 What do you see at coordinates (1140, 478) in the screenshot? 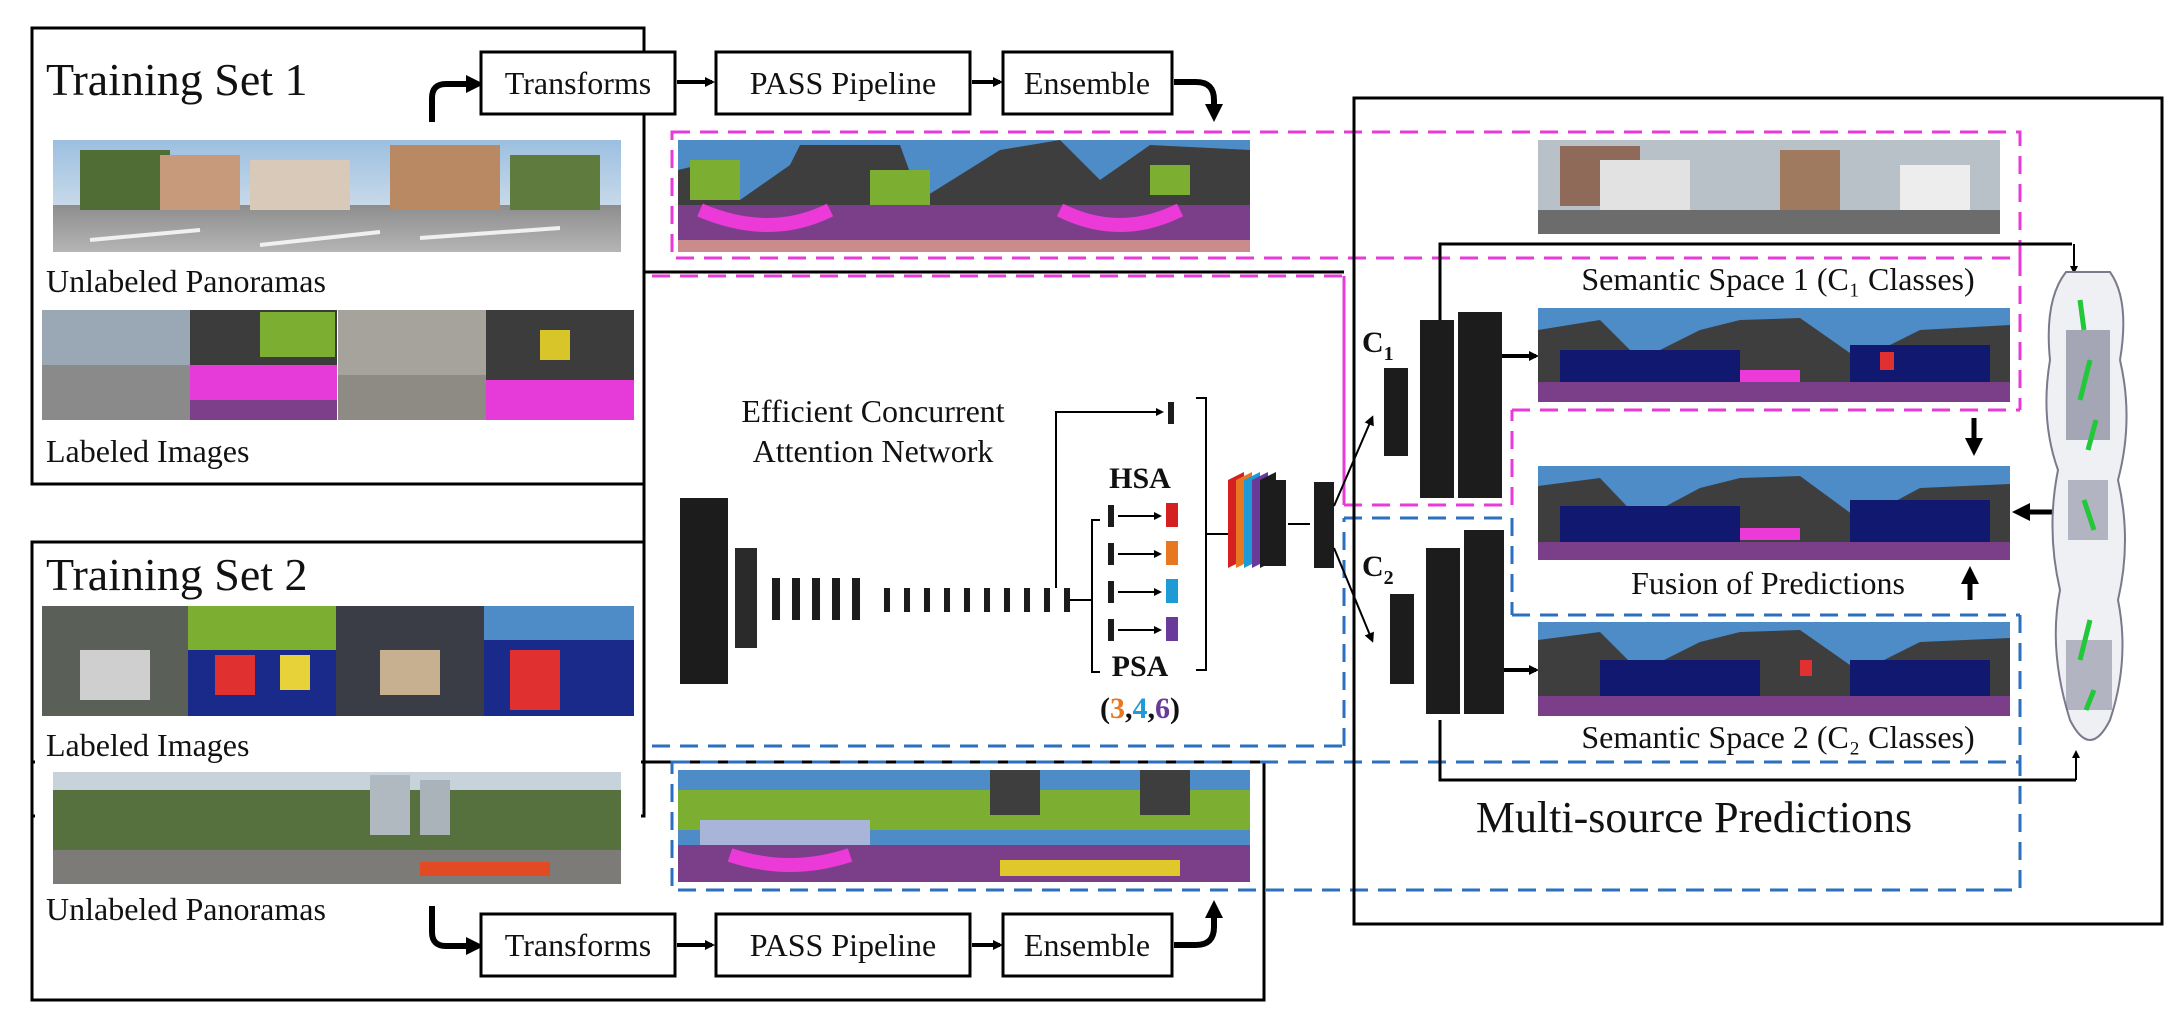
I see `hsa-label: HSA` at bounding box center [1140, 478].